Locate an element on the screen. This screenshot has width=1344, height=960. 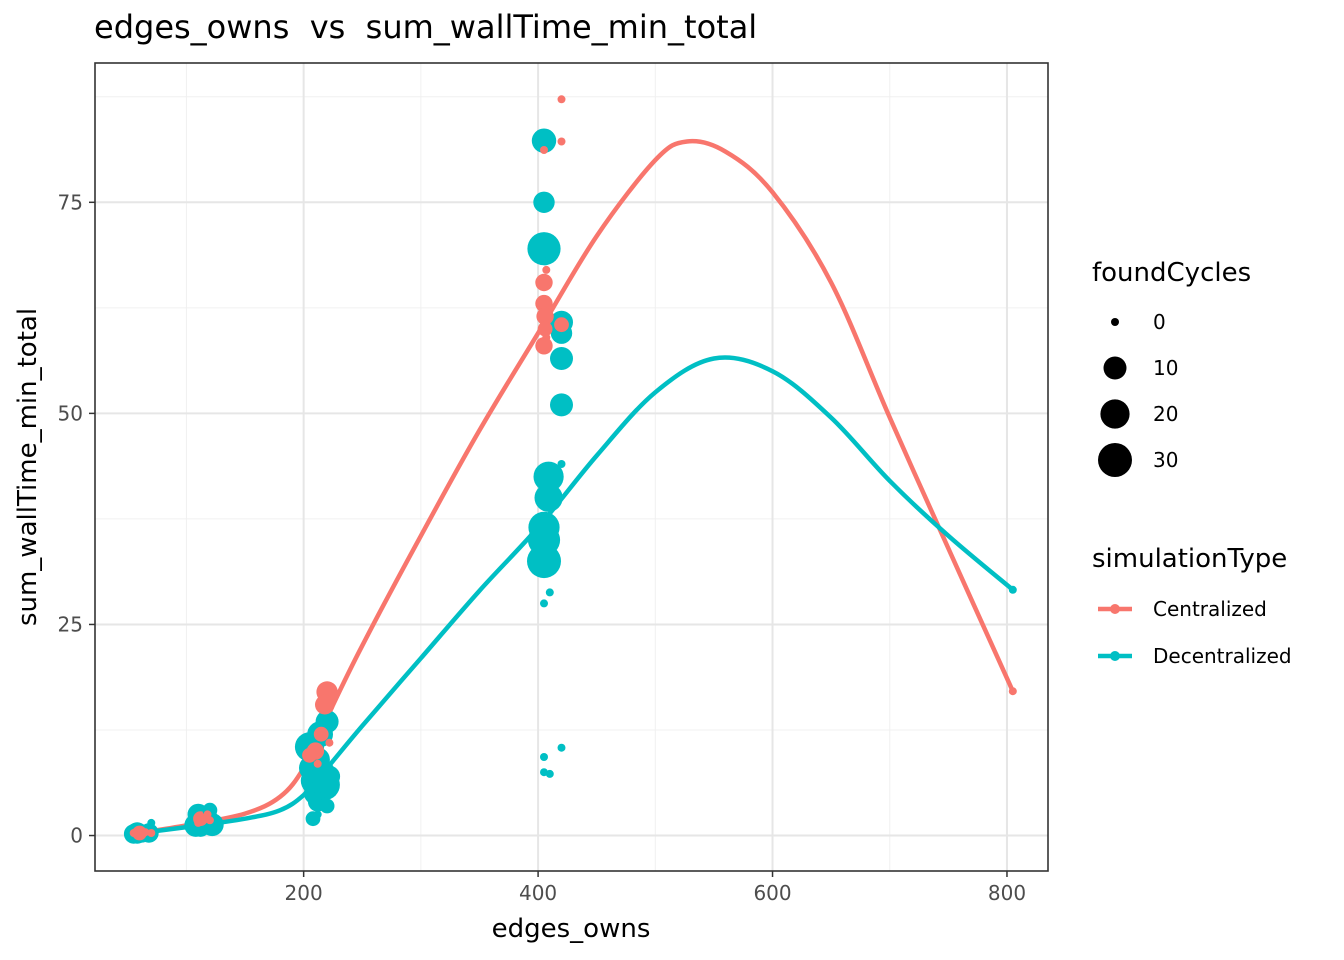
x-tick-label: 400 is located at coordinates (538, 893).